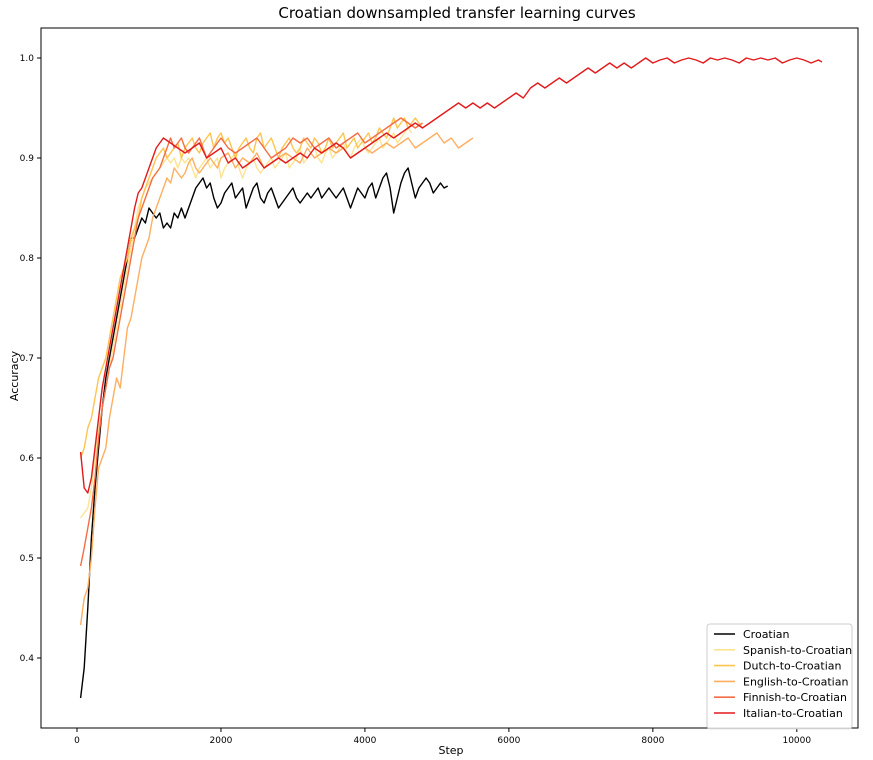 This screenshot has height=760, width=873. What do you see at coordinates (27, 59) in the screenshot?
I see `y-tick-label: 1.0` at bounding box center [27, 59].